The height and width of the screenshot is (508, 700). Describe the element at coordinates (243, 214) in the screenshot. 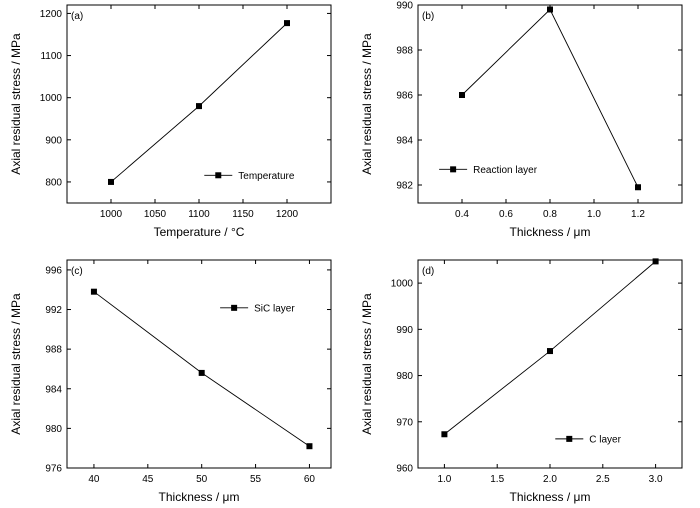

I see `x-tick-label: 1150` at that location.